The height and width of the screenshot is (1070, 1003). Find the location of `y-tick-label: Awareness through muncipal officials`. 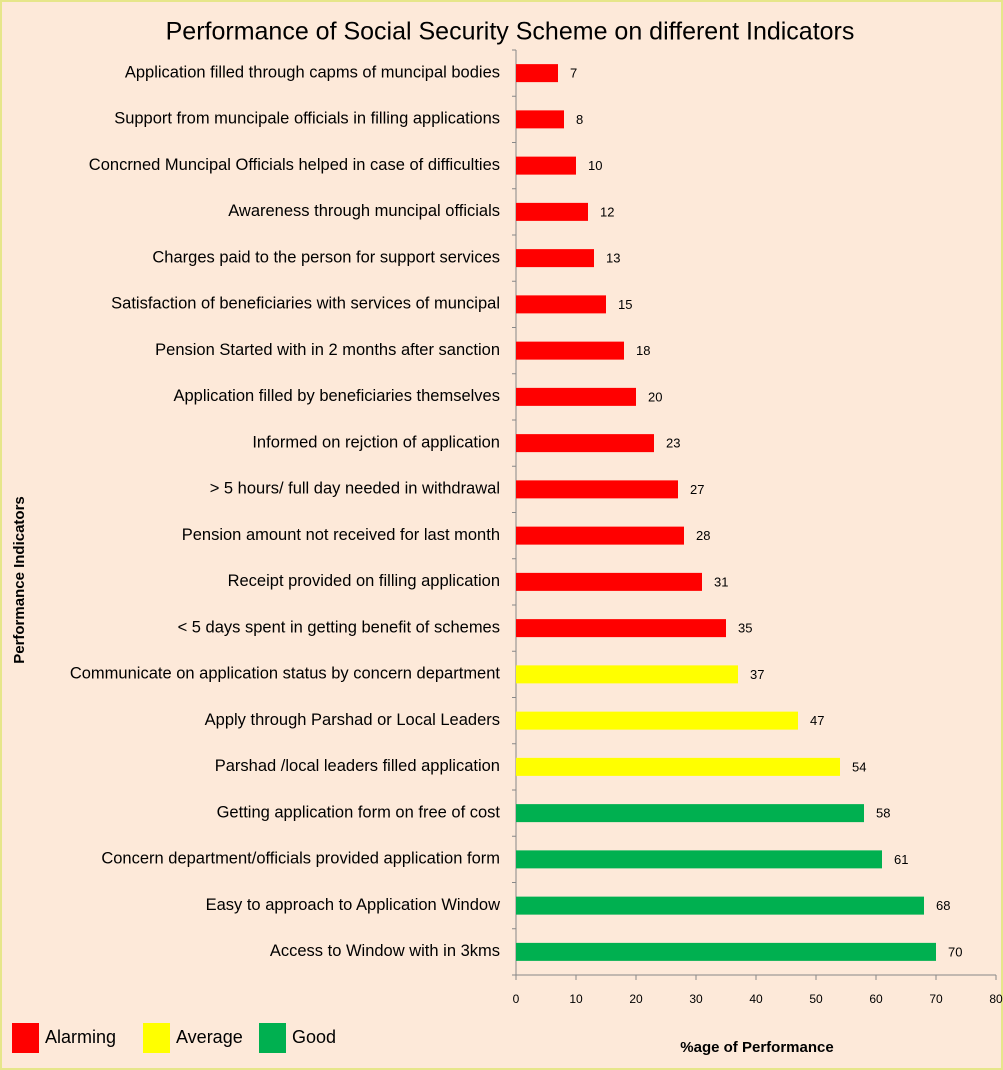

y-tick-label: Awareness through muncipal officials is located at coordinates (364, 211).